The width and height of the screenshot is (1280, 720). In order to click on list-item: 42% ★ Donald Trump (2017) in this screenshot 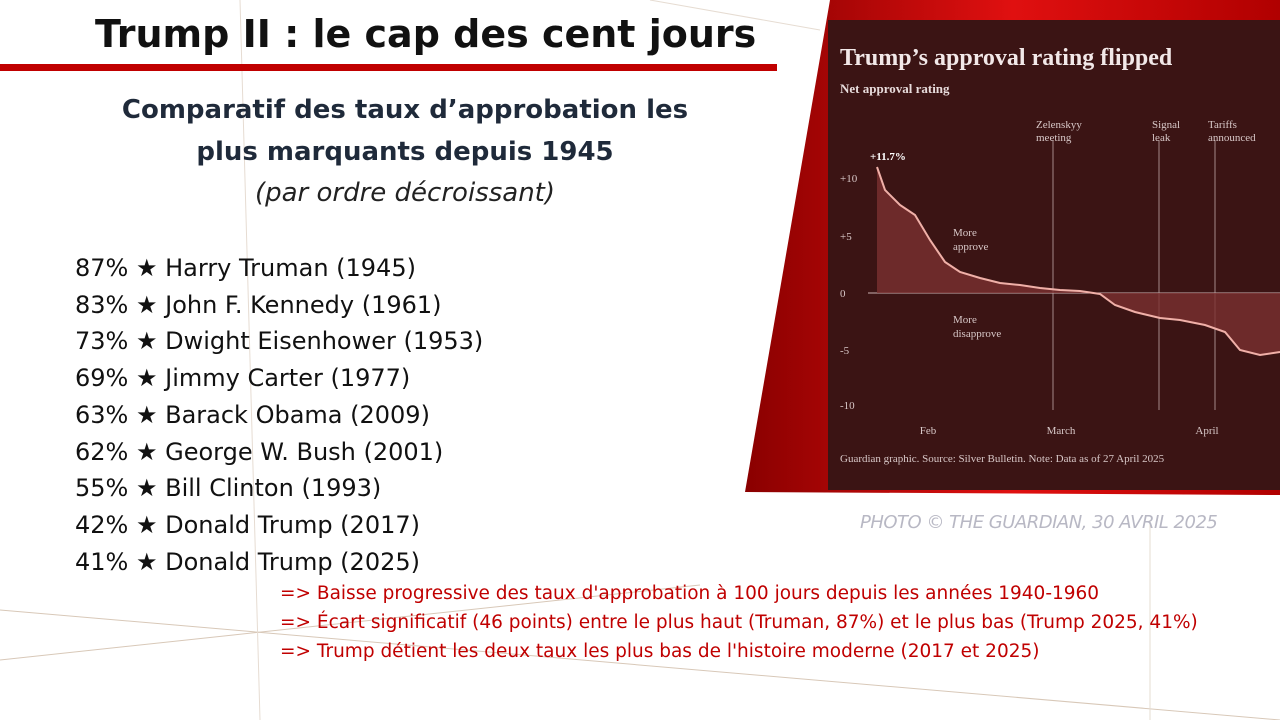, I will do `click(247, 524)`.